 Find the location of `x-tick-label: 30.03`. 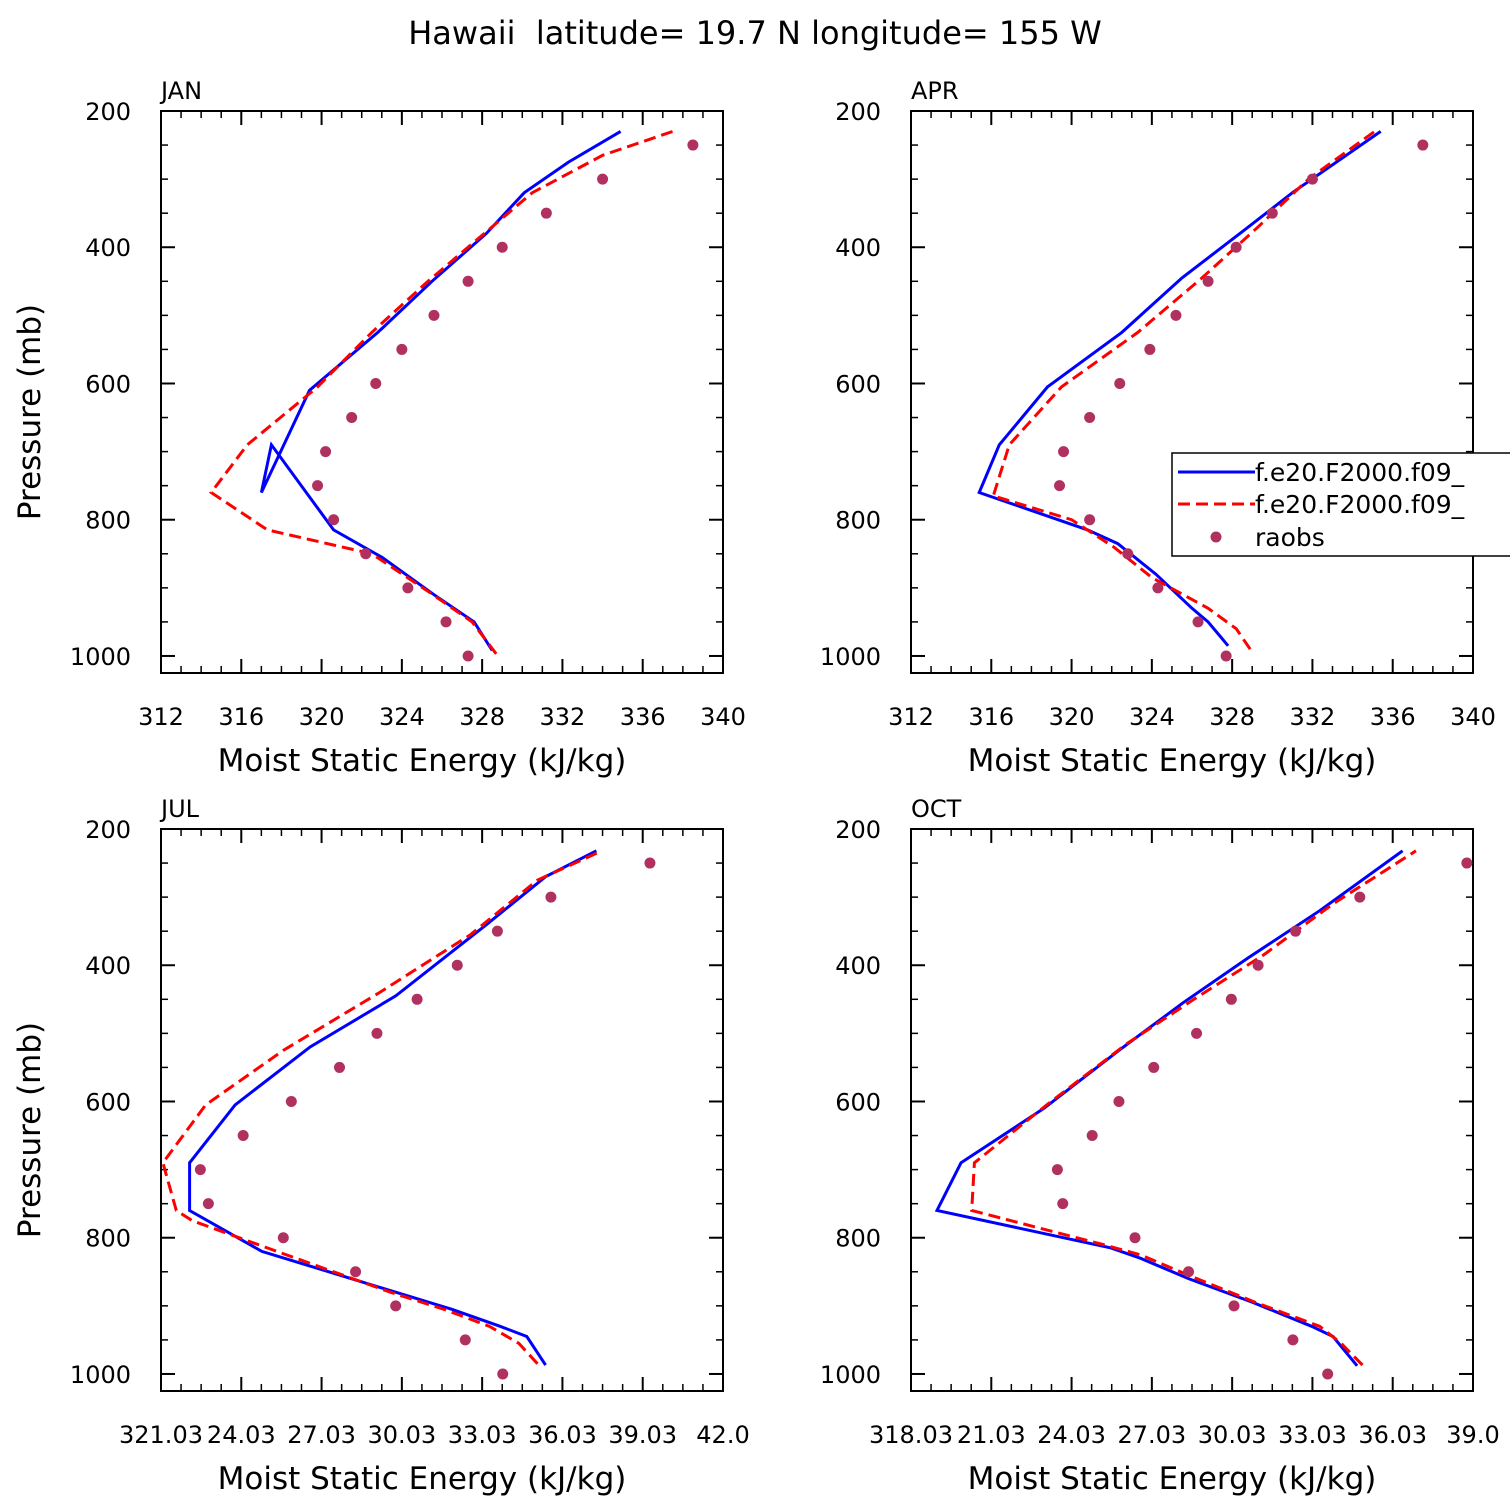

x-tick-label: 30.03 is located at coordinates (1232, 1435).